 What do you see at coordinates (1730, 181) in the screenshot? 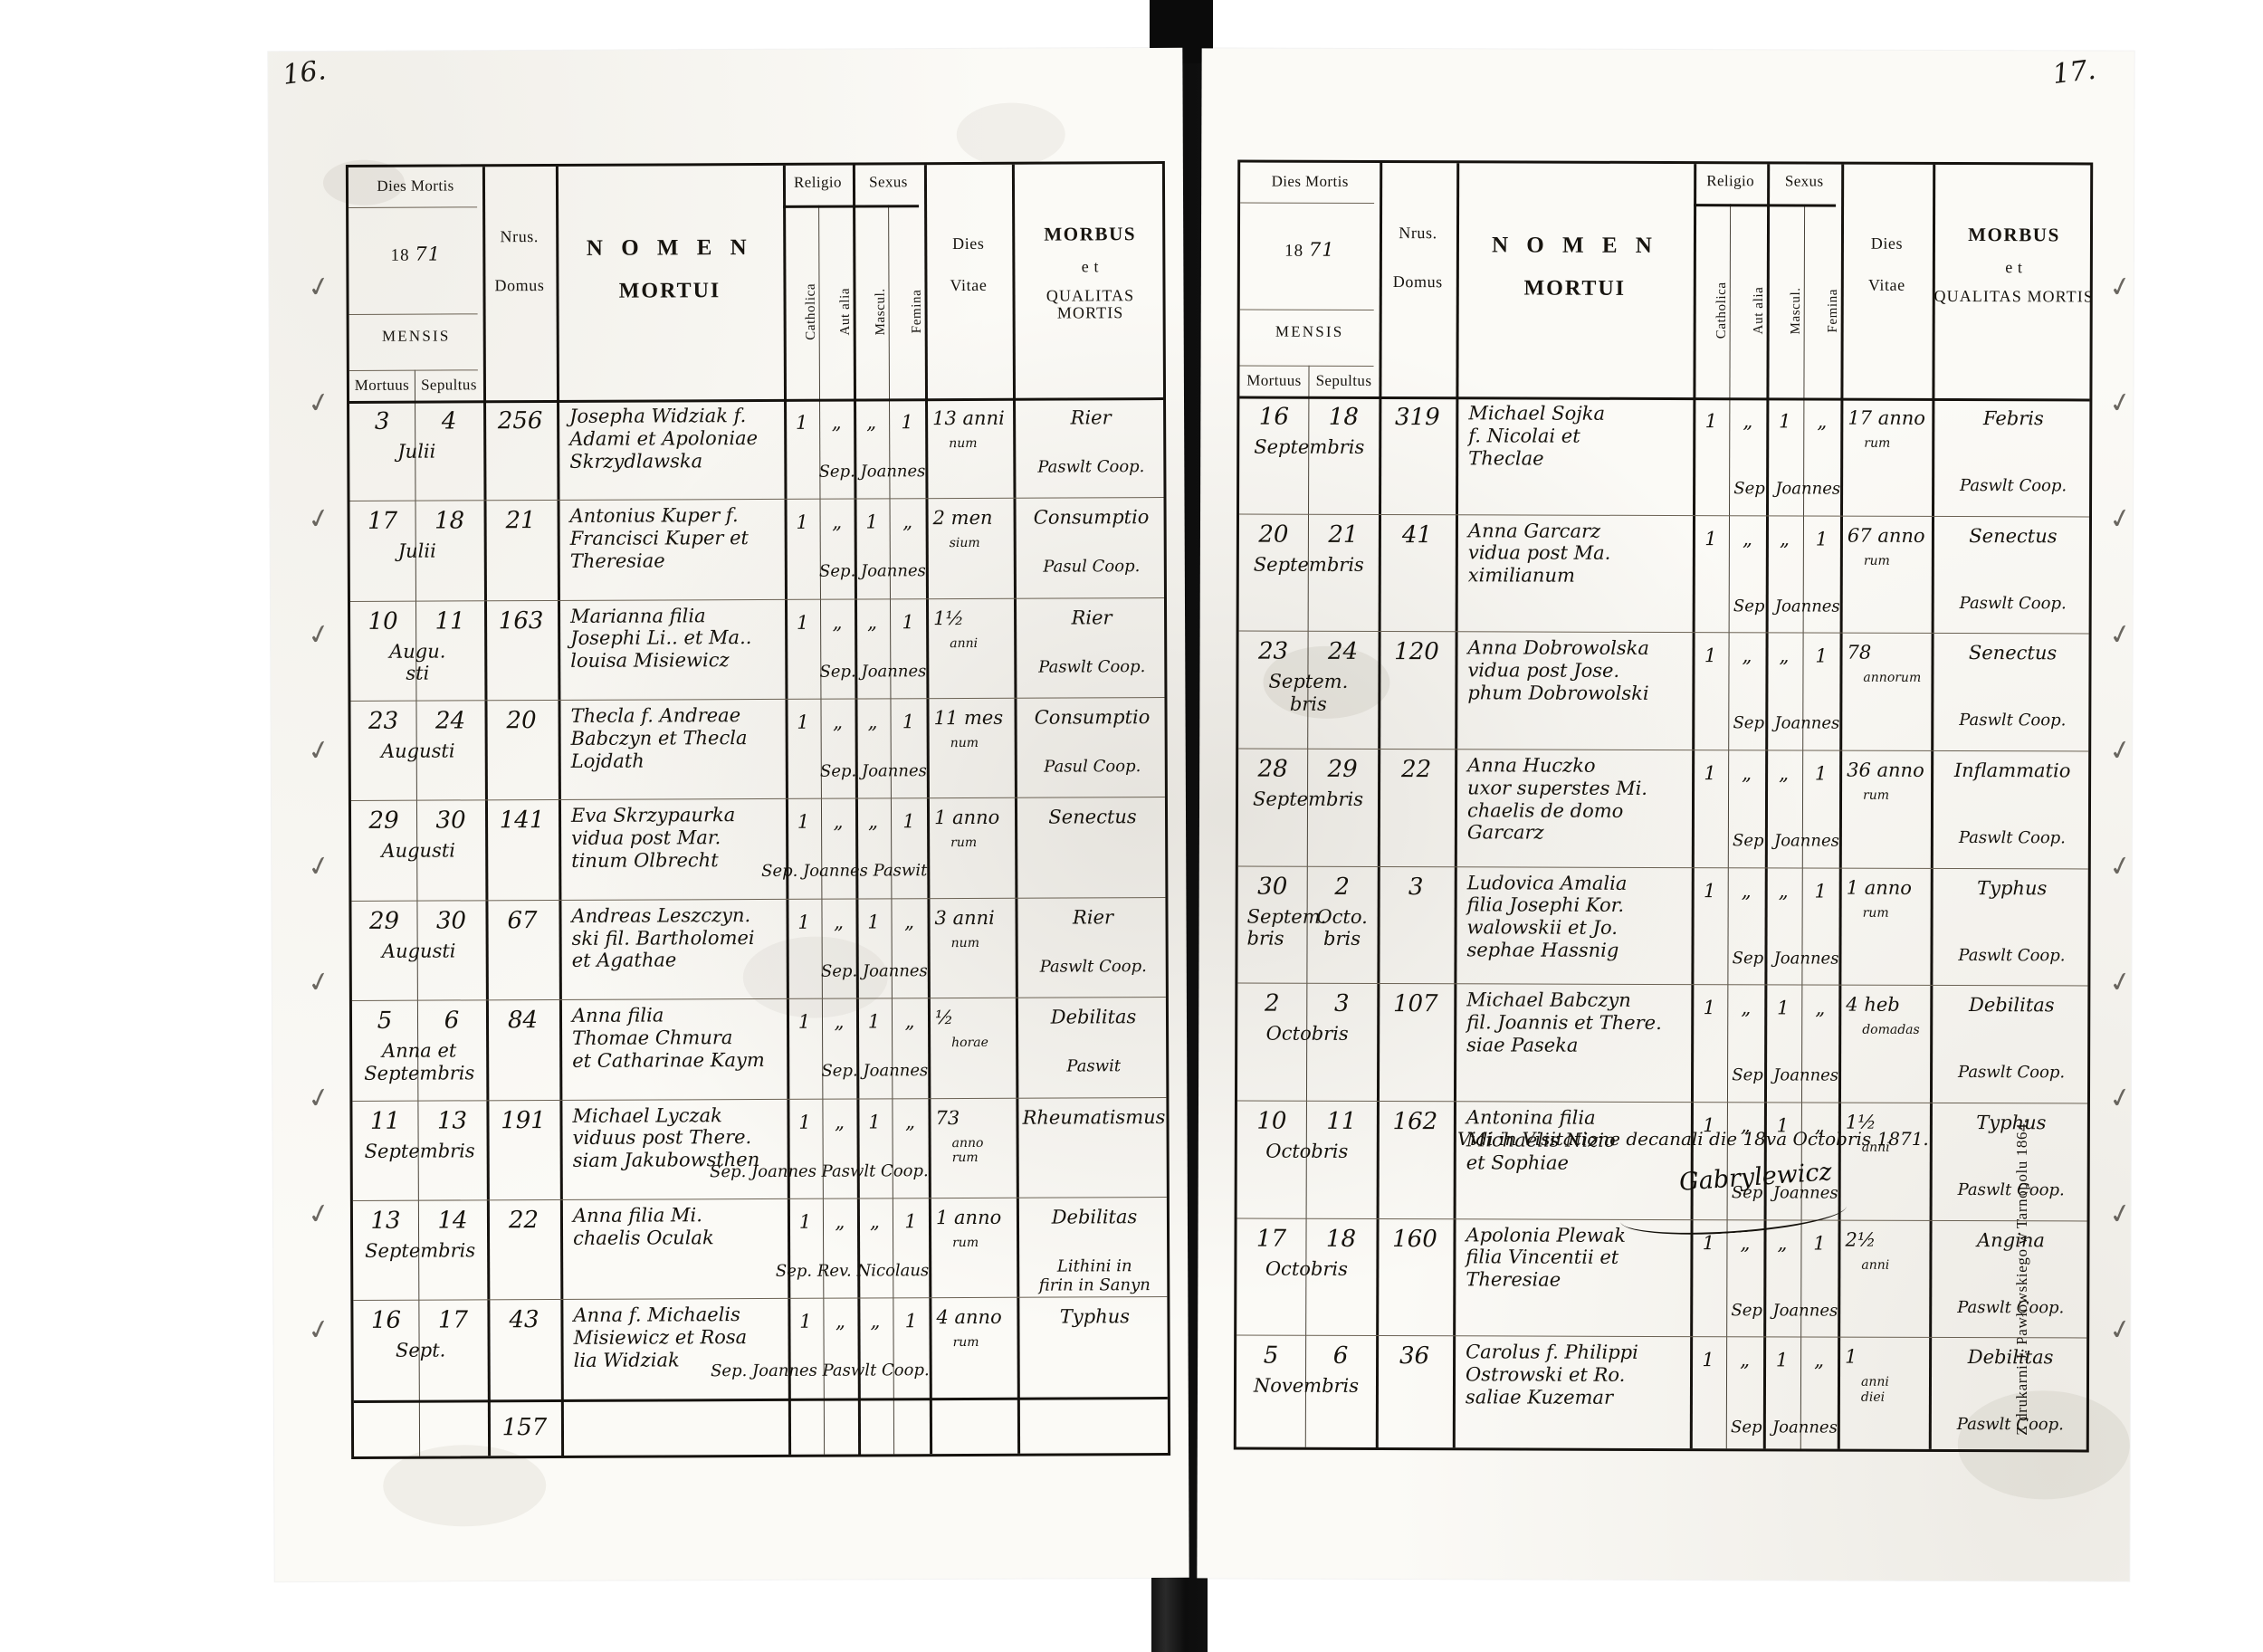
I see `header-label: Religio` at bounding box center [1730, 181].